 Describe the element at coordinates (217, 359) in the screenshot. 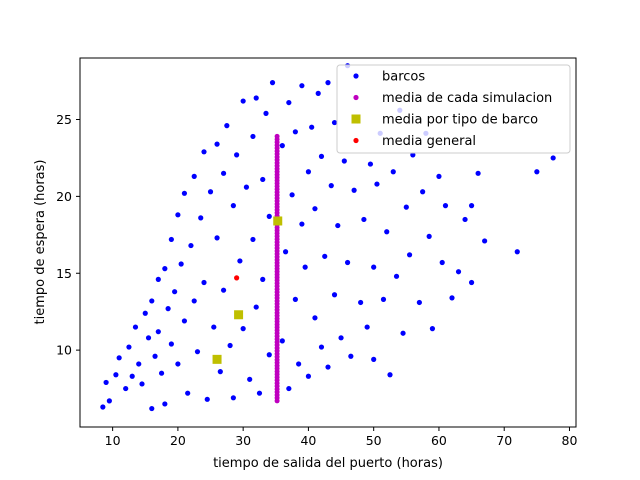

I see `ship-type-mean-marker` at that location.